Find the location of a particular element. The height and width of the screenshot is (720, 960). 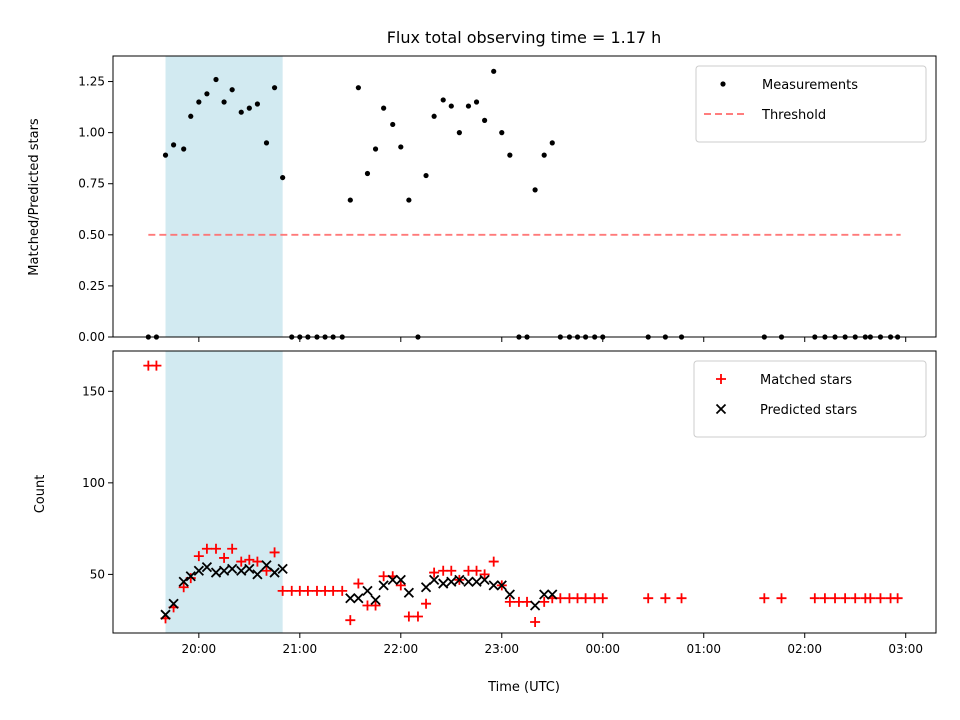

legend: Matched stars Predicted stars is located at coordinates (810, 399).